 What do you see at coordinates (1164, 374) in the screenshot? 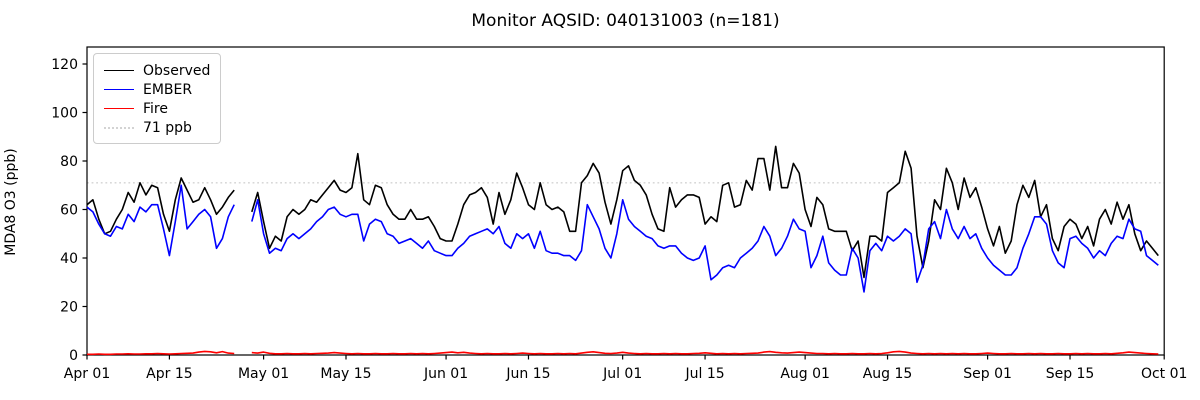
I see `x-tick-label: Oct 01` at bounding box center [1164, 374].